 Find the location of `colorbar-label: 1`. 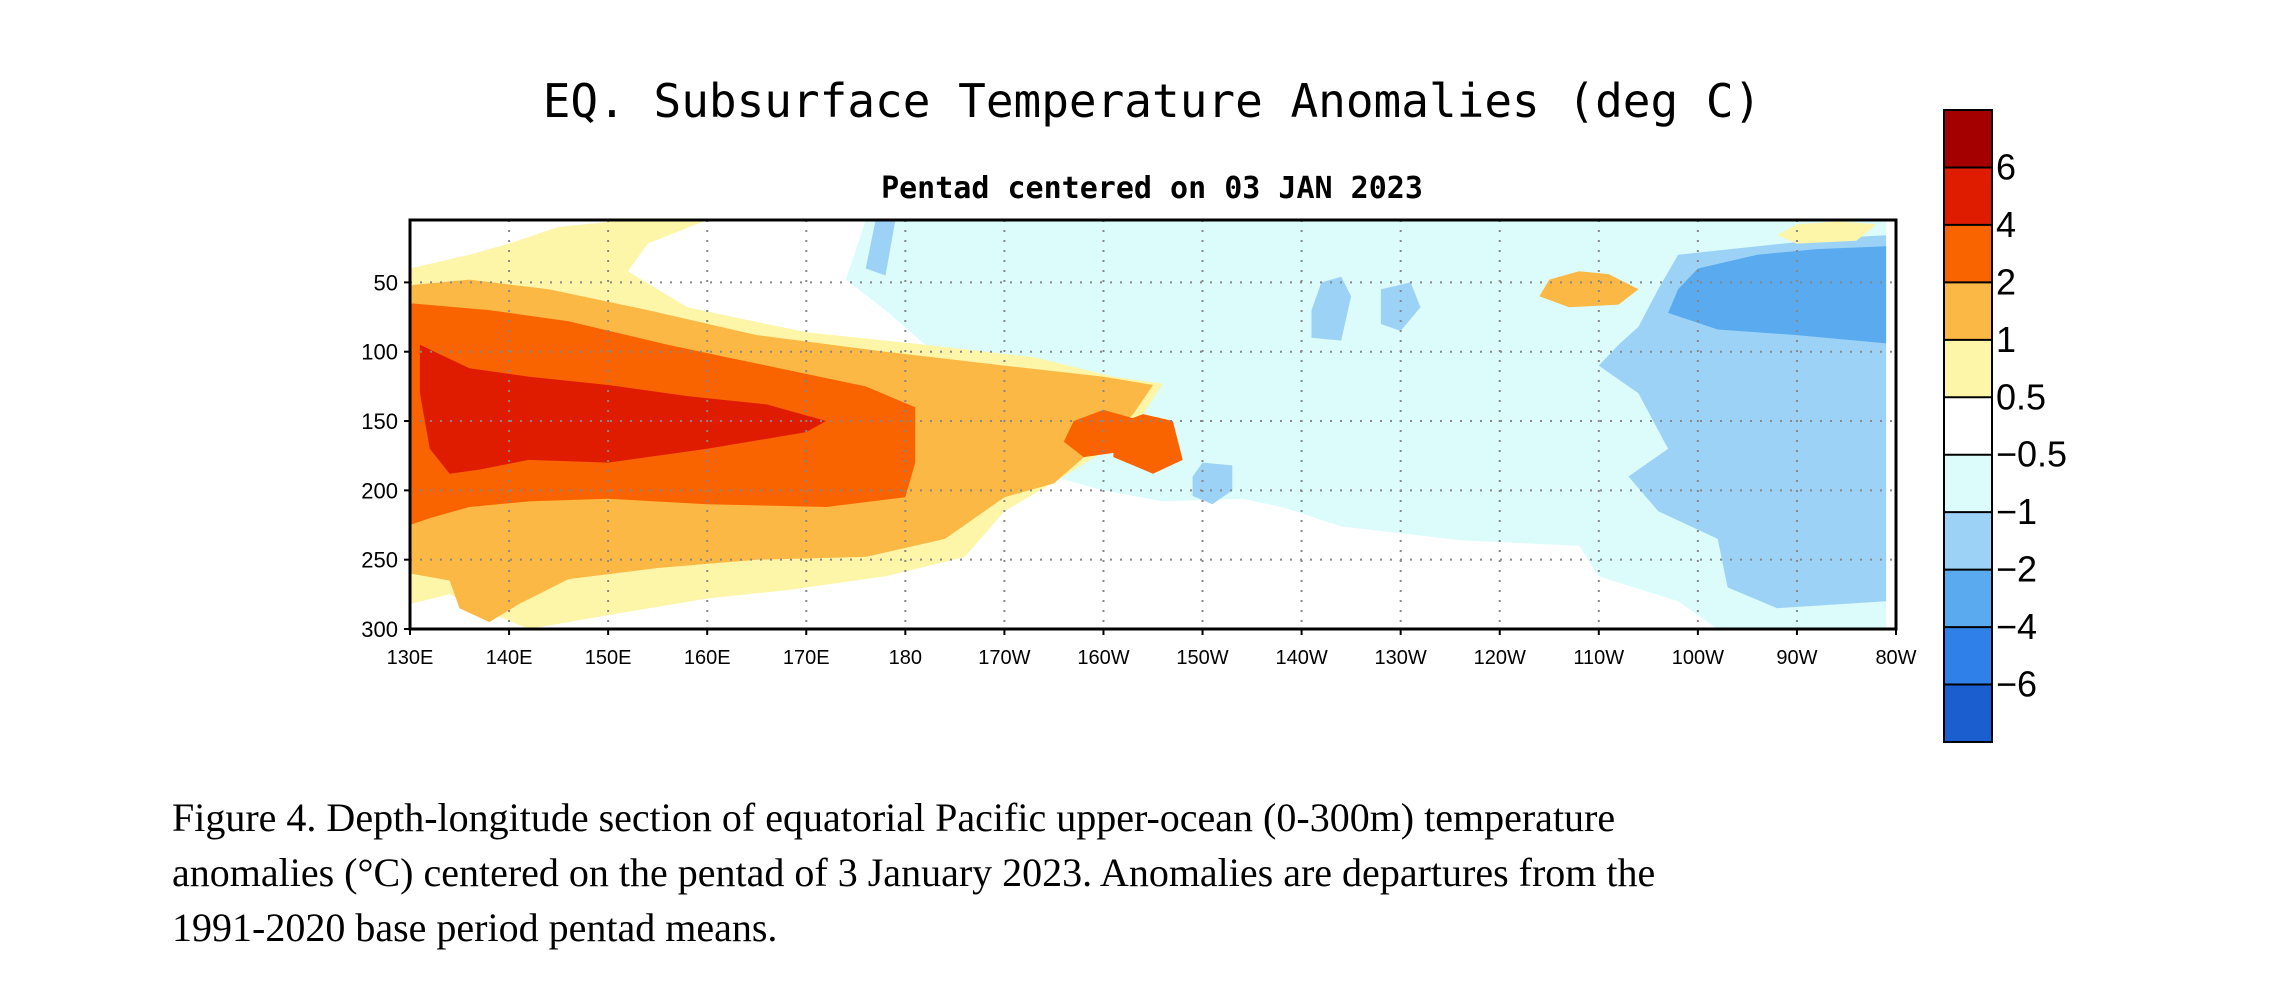

colorbar-label: 1 is located at coordinates (2006, 339).